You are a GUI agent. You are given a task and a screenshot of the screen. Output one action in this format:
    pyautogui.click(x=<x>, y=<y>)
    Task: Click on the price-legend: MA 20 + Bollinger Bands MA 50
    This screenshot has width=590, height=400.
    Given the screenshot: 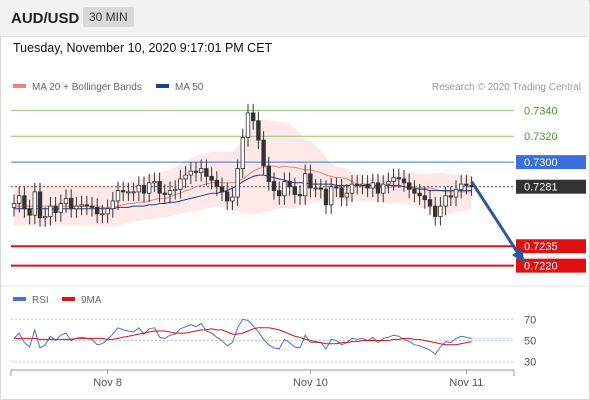 What is the action you would take?
    pyautogui.click(x=108, y=87)
    